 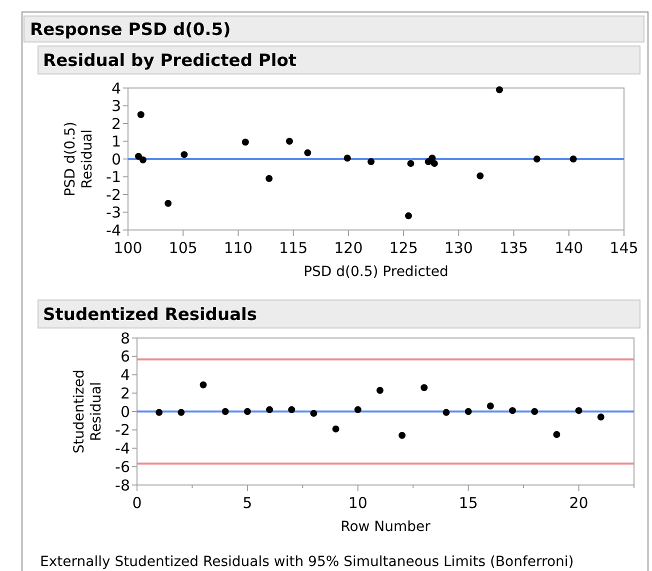 What do you see at coordinates (293, 248) in the screenshot?
I see `x-tick-label: 115` at bounding box center [293, 248].